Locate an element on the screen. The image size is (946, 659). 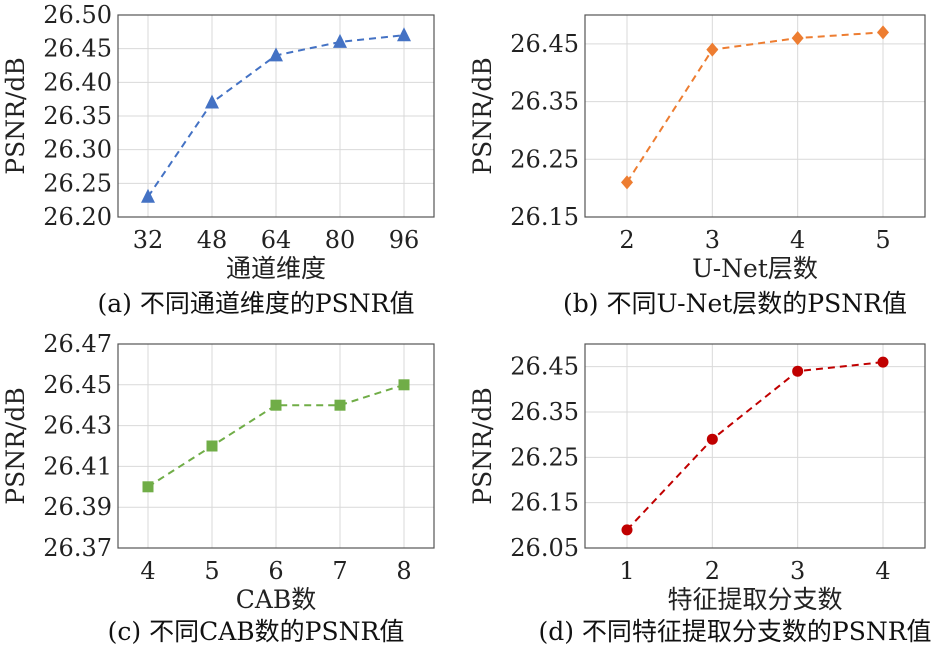
x-tick-label: 32 is located at coordinates (148, 240).